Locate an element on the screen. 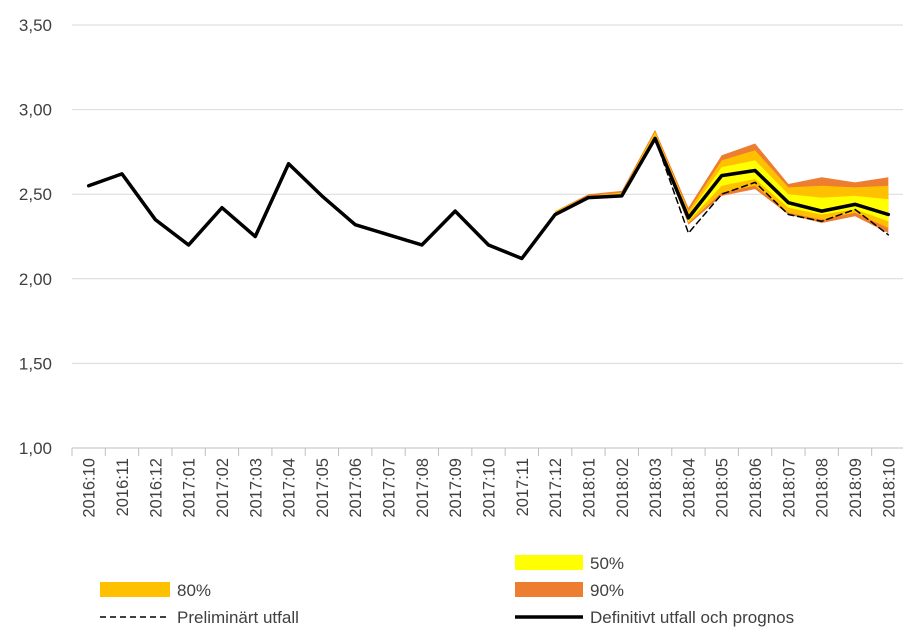 The height and width of the screenshot is (631, 903). x-tick-label: 2018:10 is located at coordinates (889, 488).